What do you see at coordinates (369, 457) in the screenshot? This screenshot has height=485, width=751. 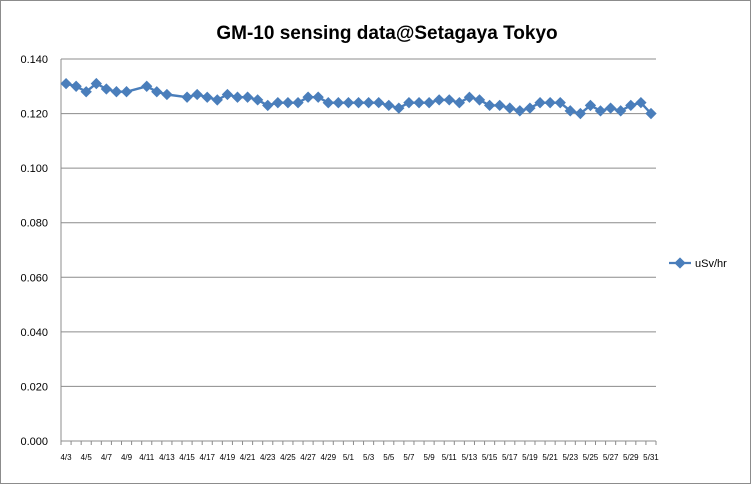 I see `x-tick-label: 5/3` at bounding box center [369, 457].